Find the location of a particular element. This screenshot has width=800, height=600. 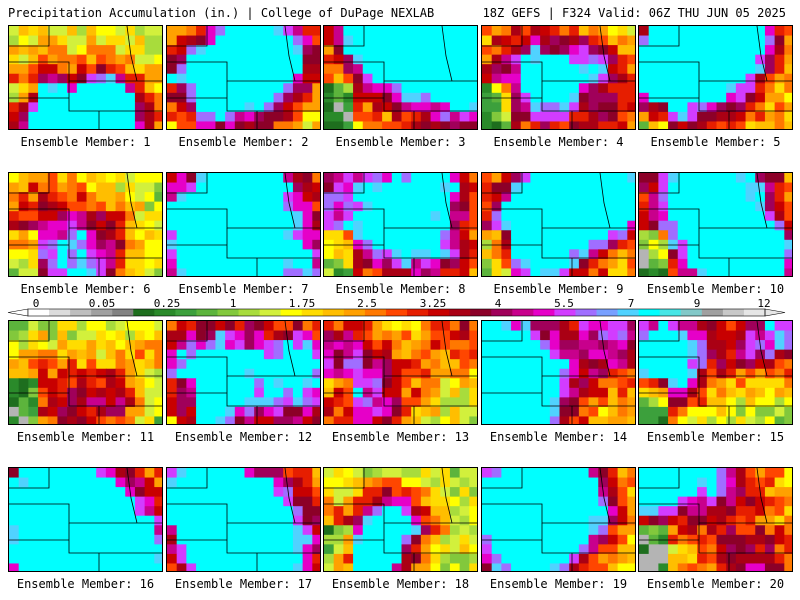

colorbar-tick-label: 1 is located at coordinates (233, 303).